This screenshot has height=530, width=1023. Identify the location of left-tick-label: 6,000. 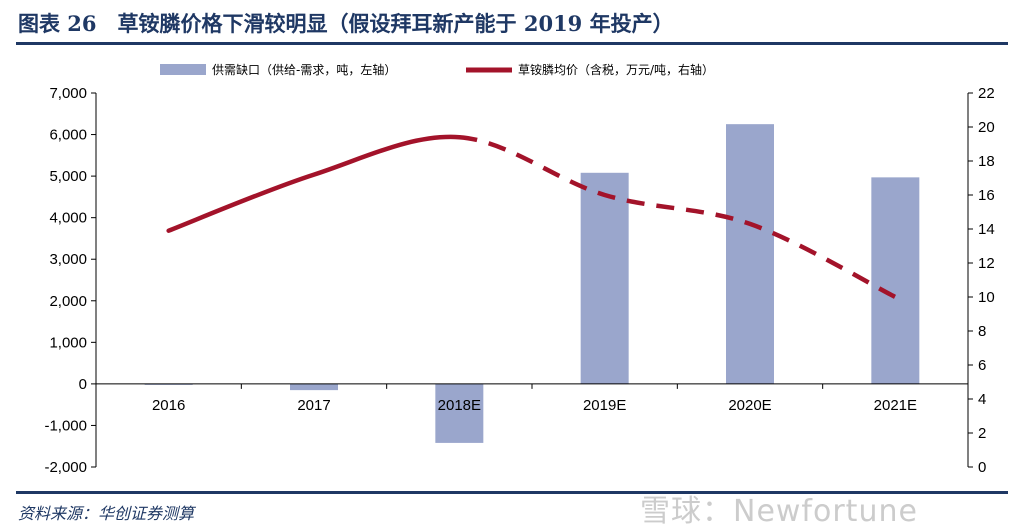
(68, 135).